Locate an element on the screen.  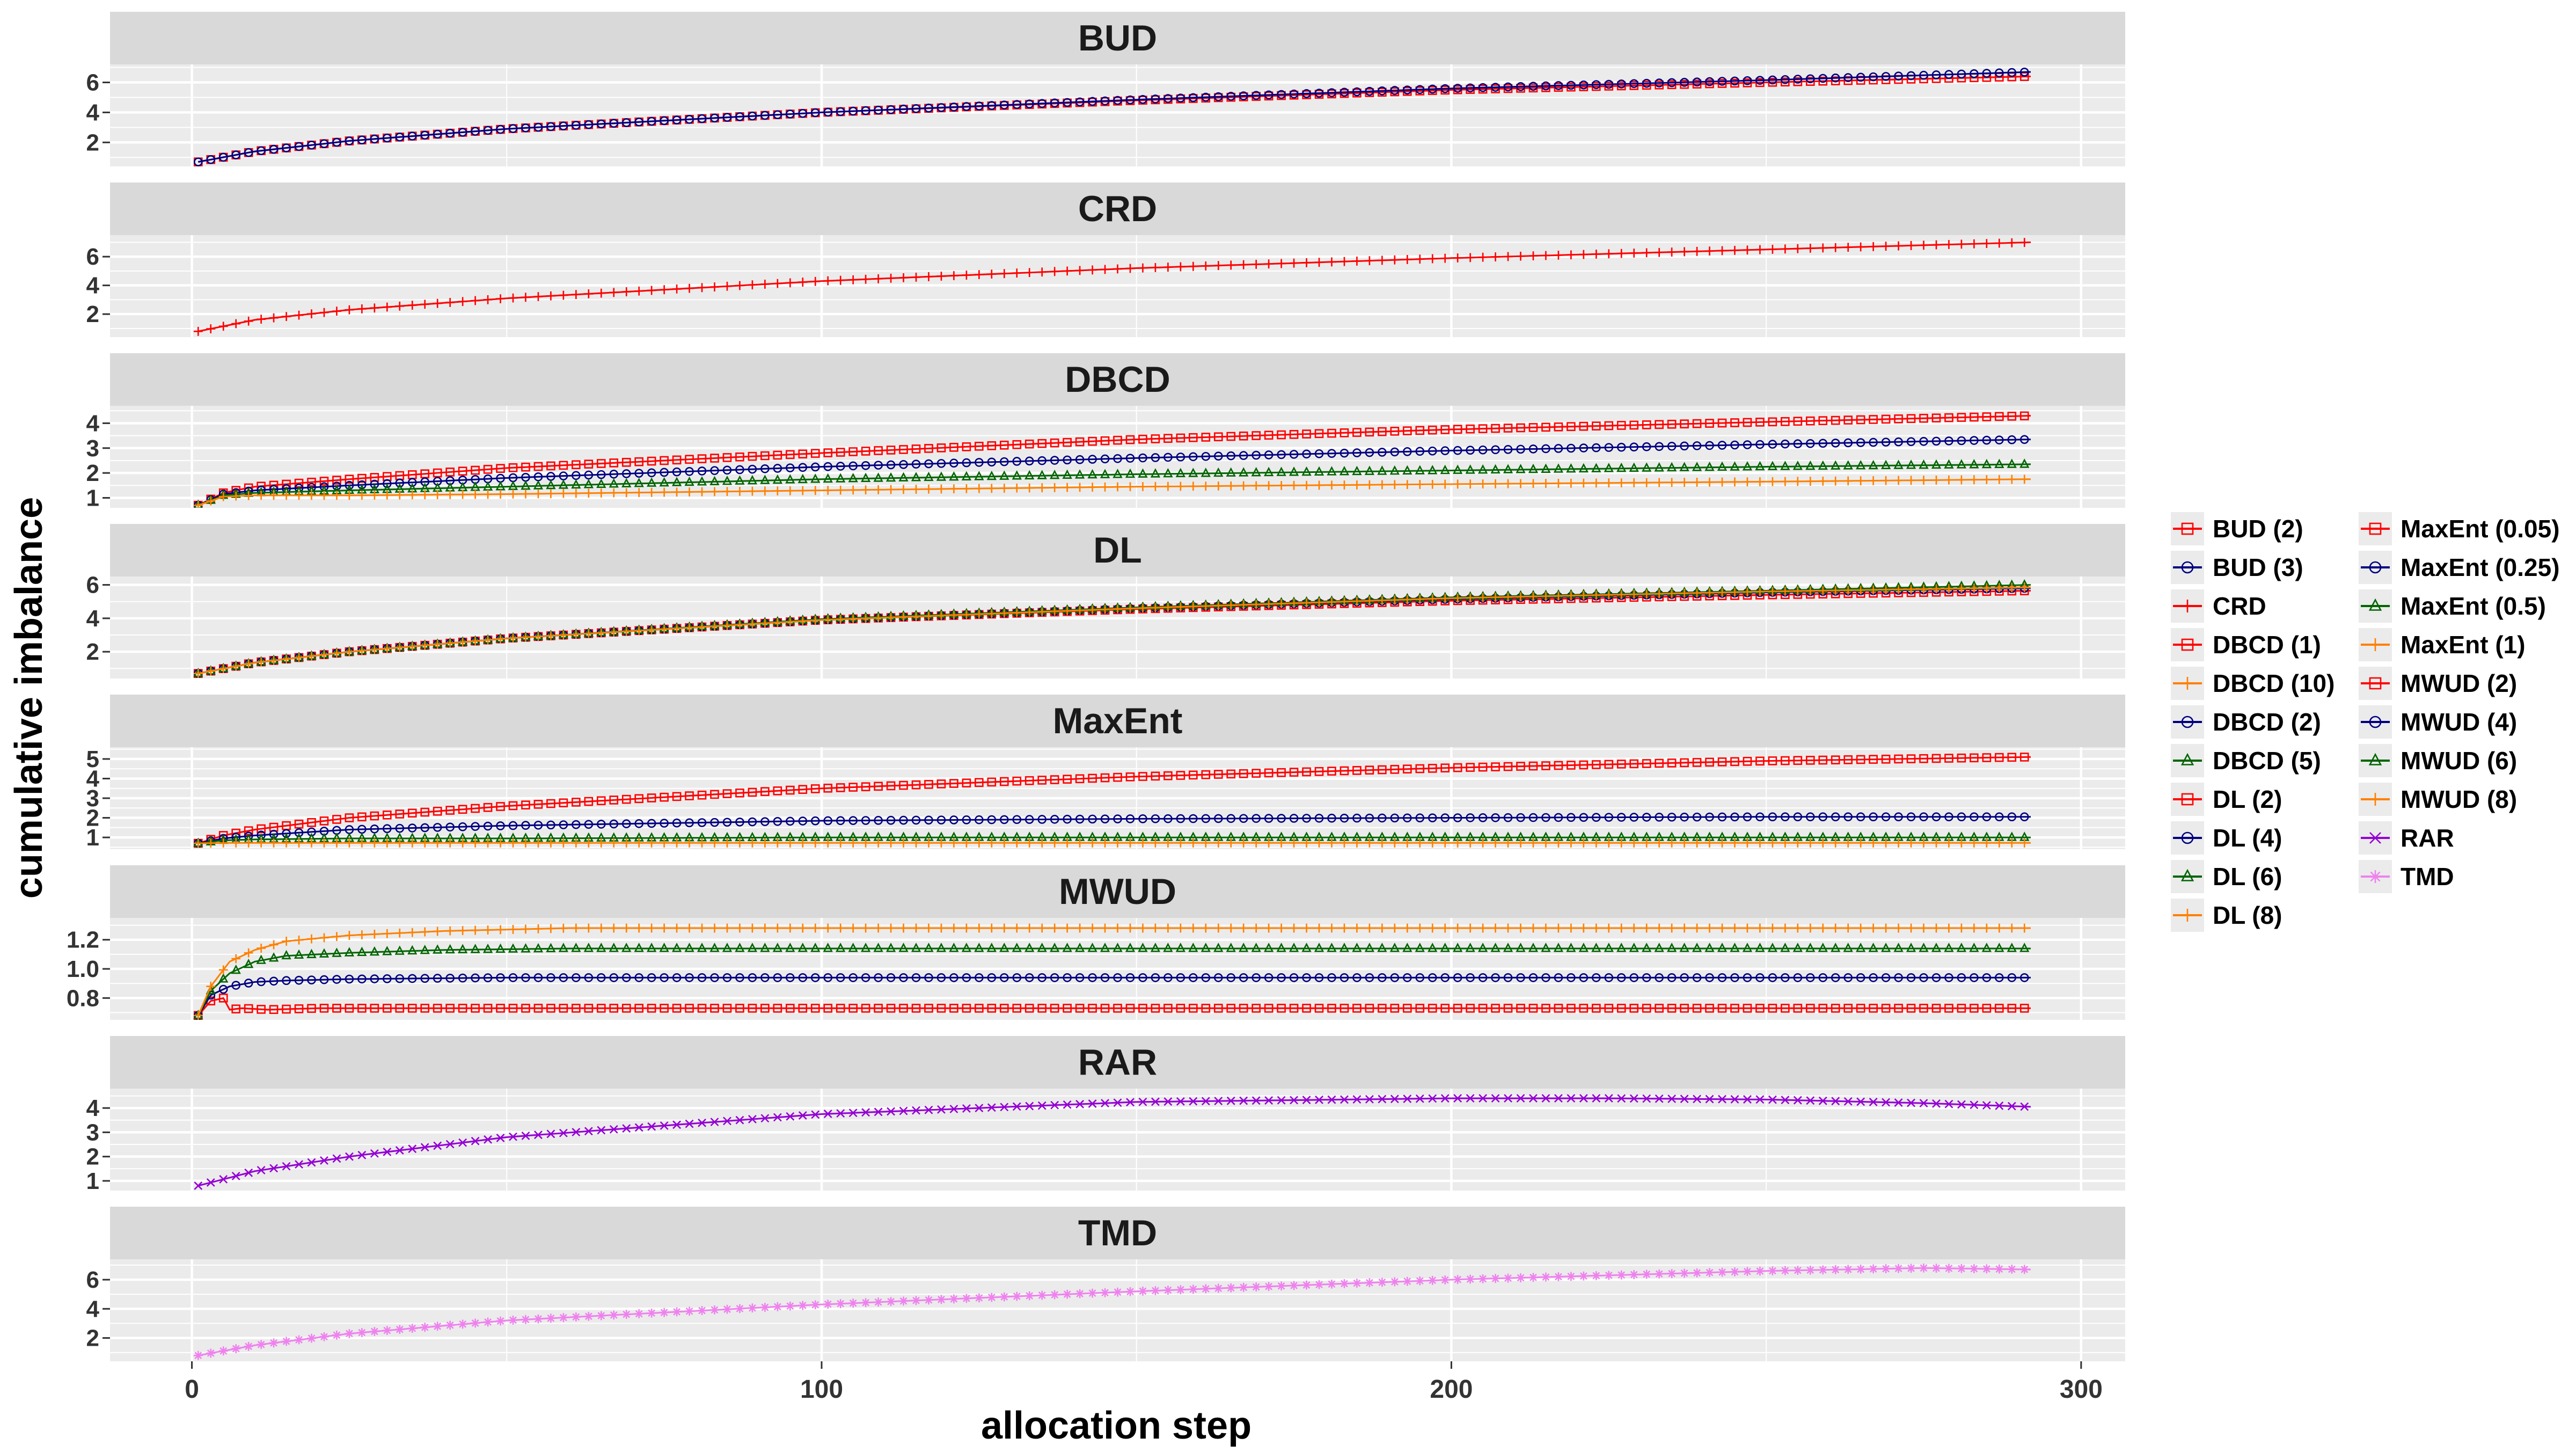
gridlines is located at coordinates (1117, 627).